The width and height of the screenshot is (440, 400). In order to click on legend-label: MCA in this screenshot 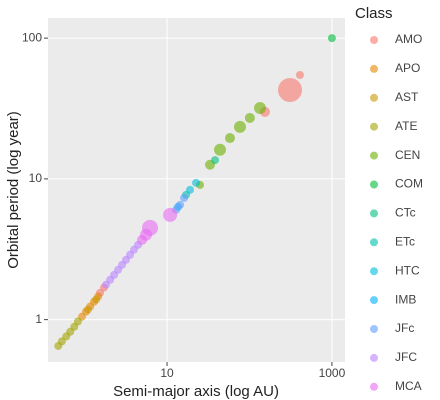, I will do `click(408, 386)`.